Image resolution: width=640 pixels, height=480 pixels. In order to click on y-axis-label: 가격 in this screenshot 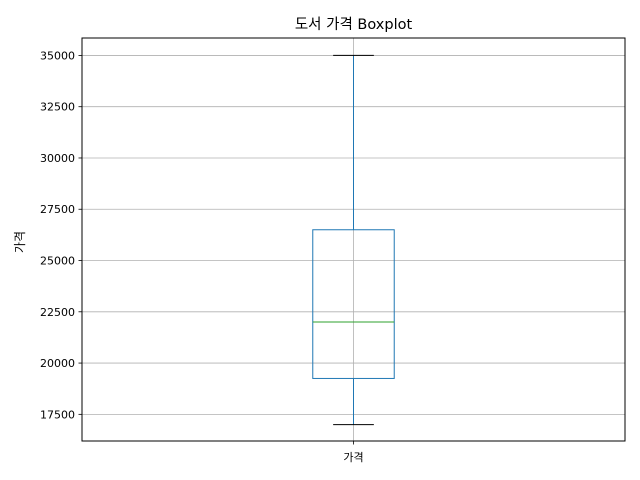, I will do `click(20, 242)`.